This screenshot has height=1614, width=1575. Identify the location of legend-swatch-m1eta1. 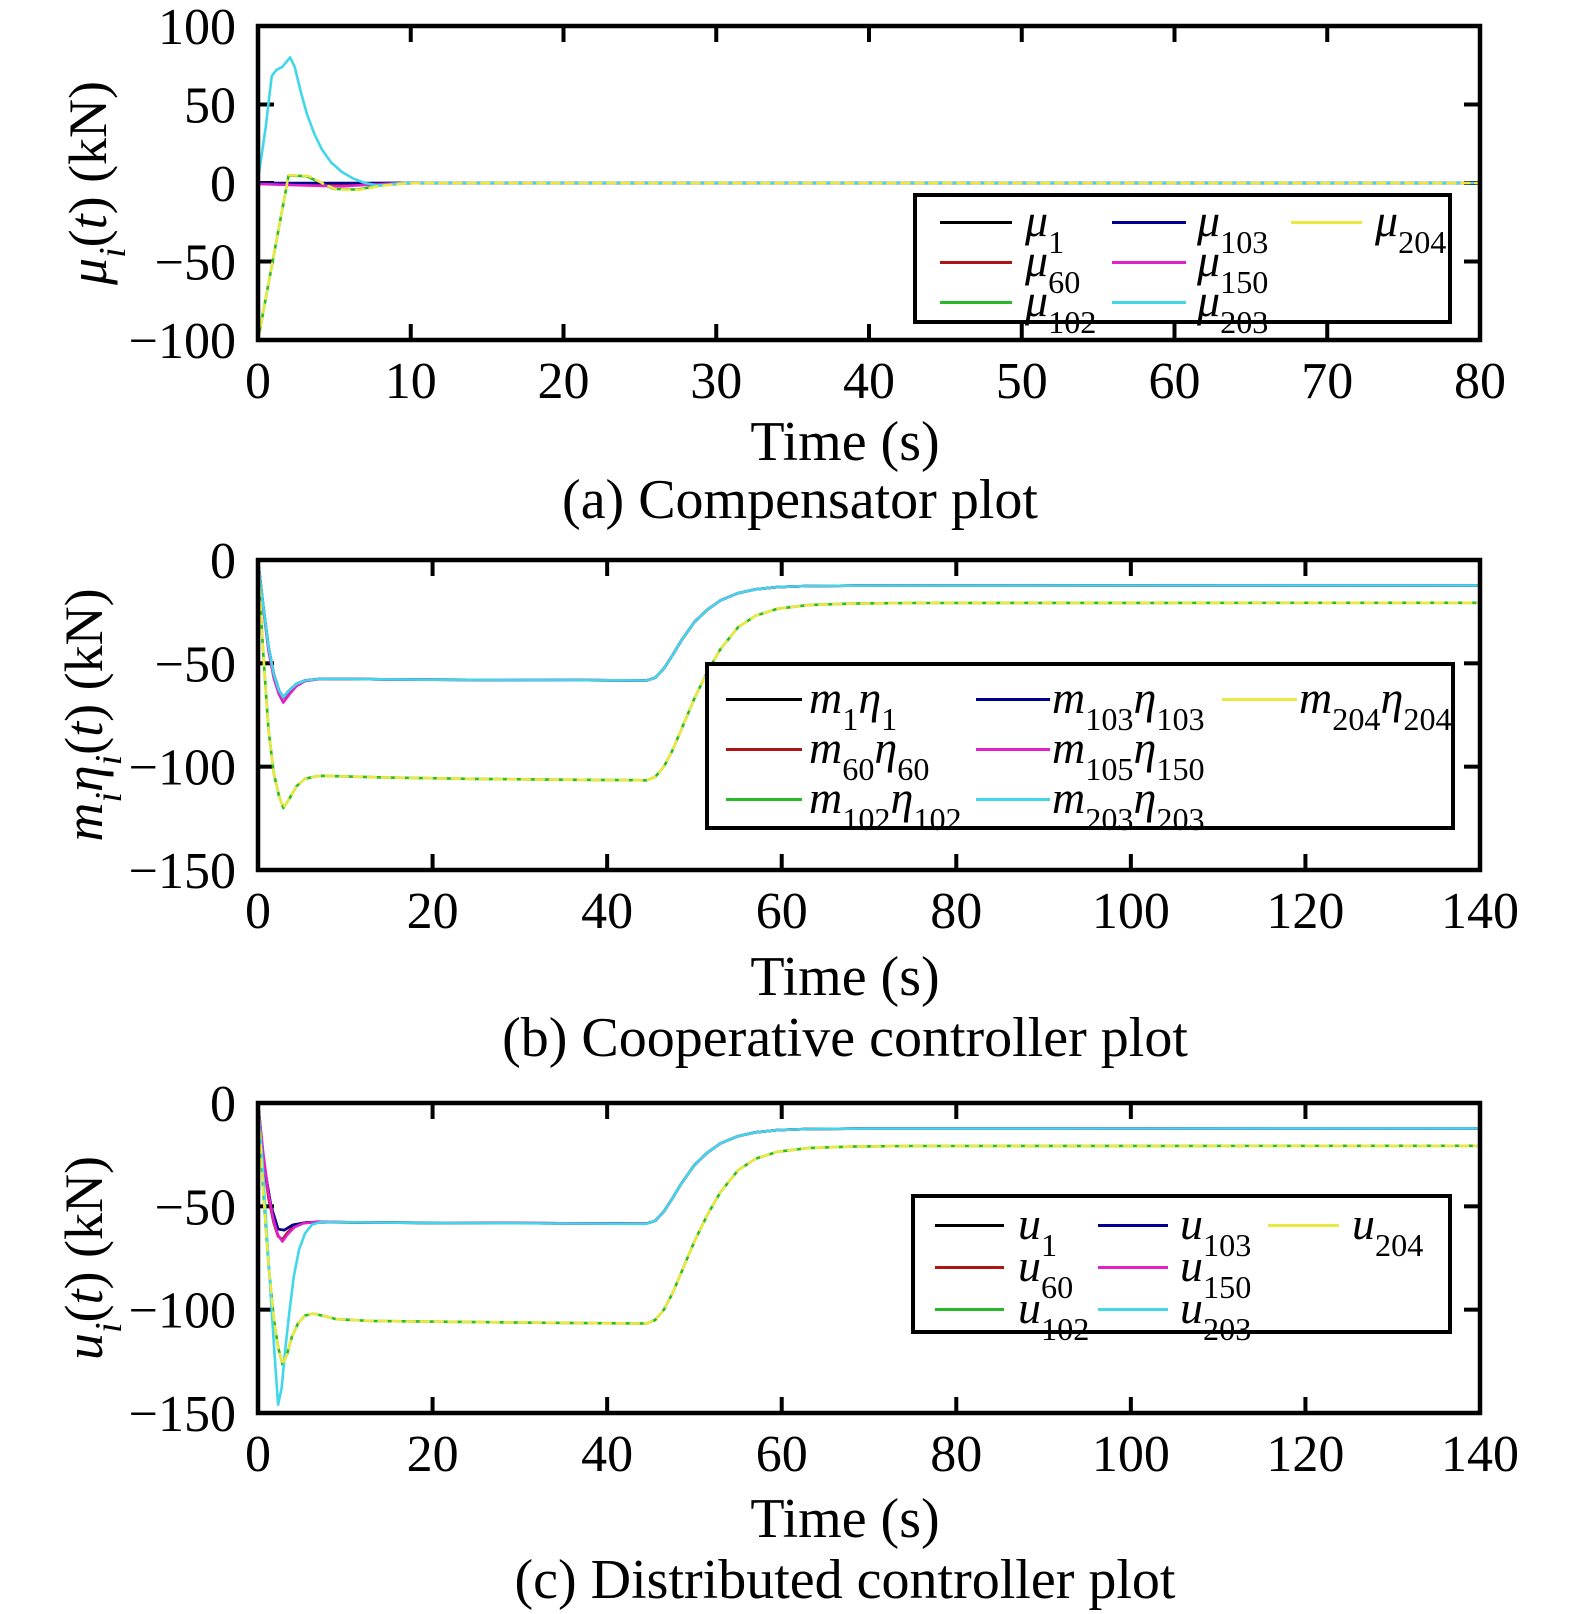
(764, 699).